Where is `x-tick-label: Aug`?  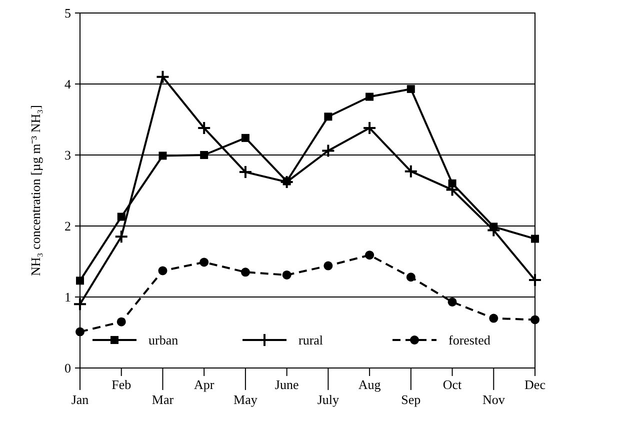
x-tick-label: Aug is located at coordinates (370, 384).